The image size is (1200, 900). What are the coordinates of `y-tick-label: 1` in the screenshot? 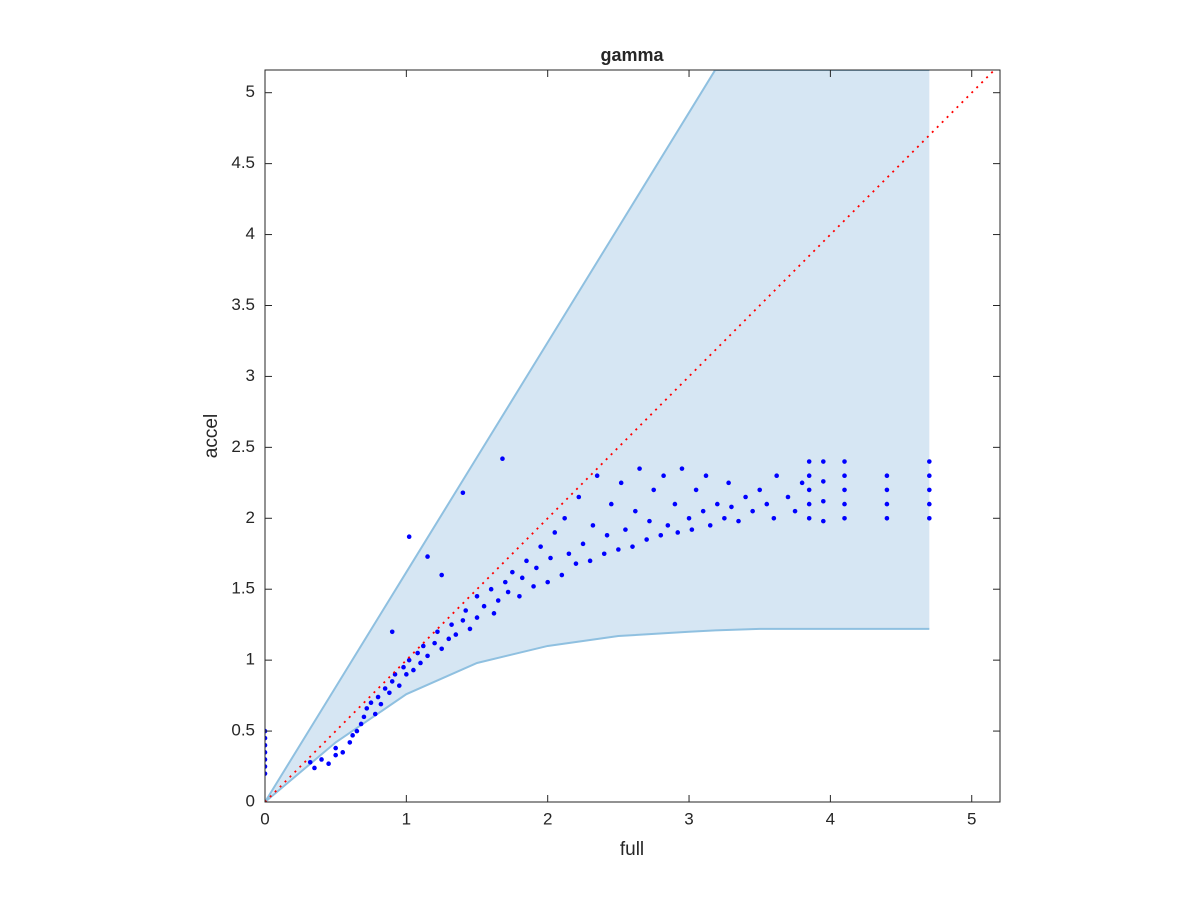 It's located at (250, 659).